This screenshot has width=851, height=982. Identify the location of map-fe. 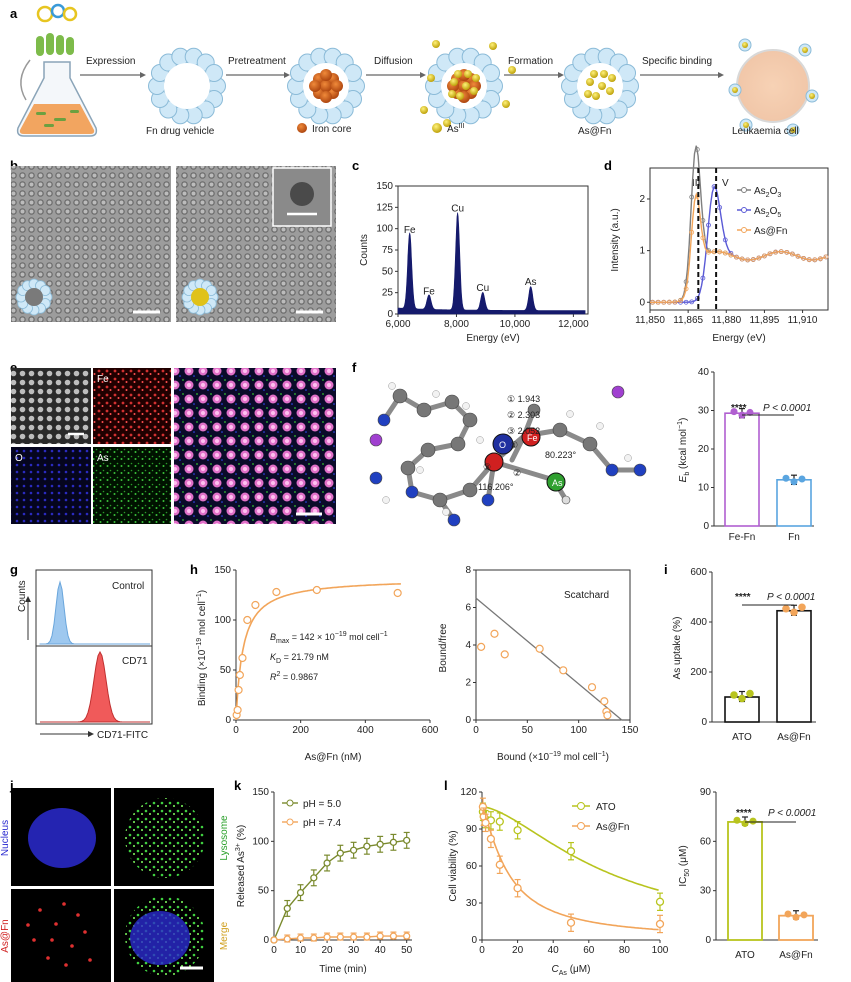
(132, 406).